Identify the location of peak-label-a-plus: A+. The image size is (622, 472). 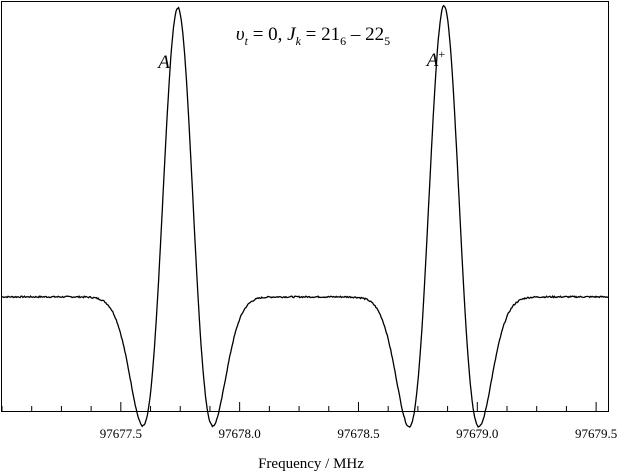
(435, 59).